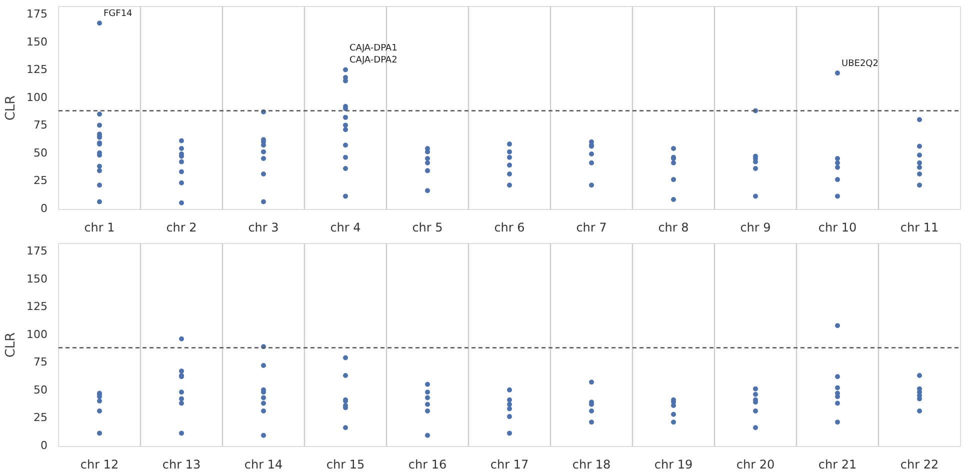  Describe the element at coordinates (427, 465) in the screenshot. I see `x-tick-label: chr 16` at that location.